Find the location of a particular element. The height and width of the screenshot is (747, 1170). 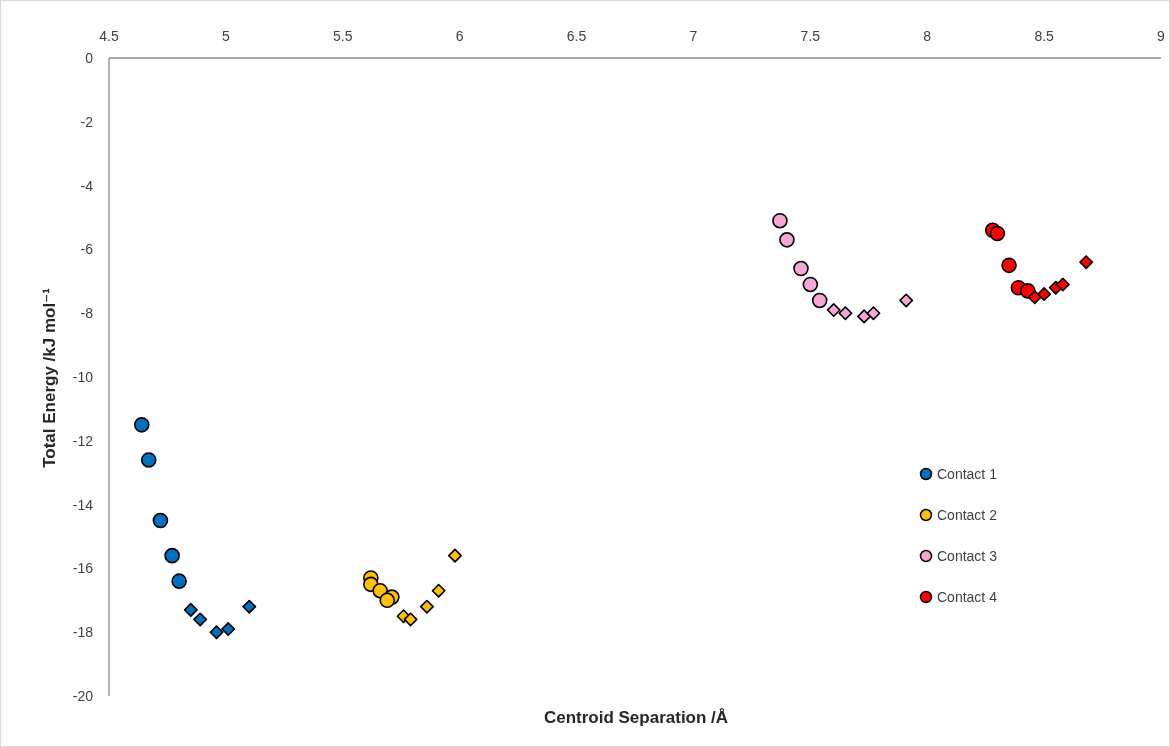

x-tick-label: 6.5 is located at coordinates (576, 36).